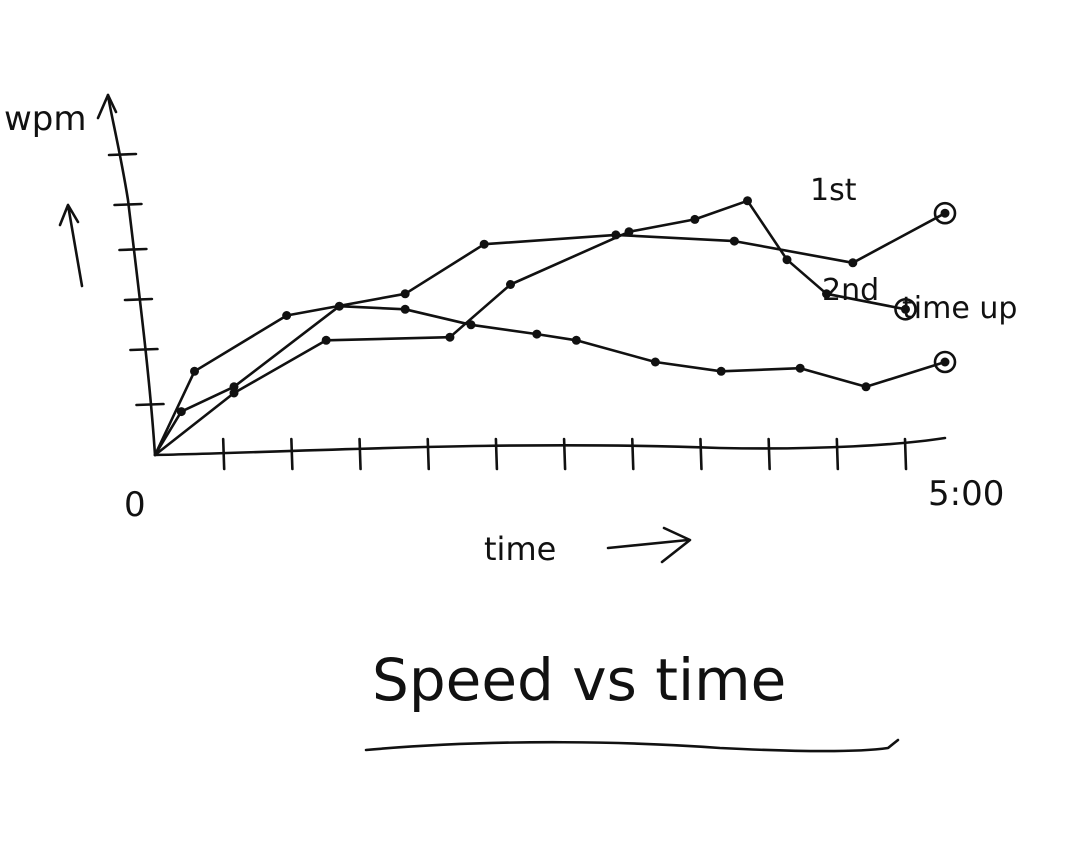  What do you see at coordinates (579, 680) in the screenshot?
I see `chart-title: Speed vs time` at bounding box center [579, 680].